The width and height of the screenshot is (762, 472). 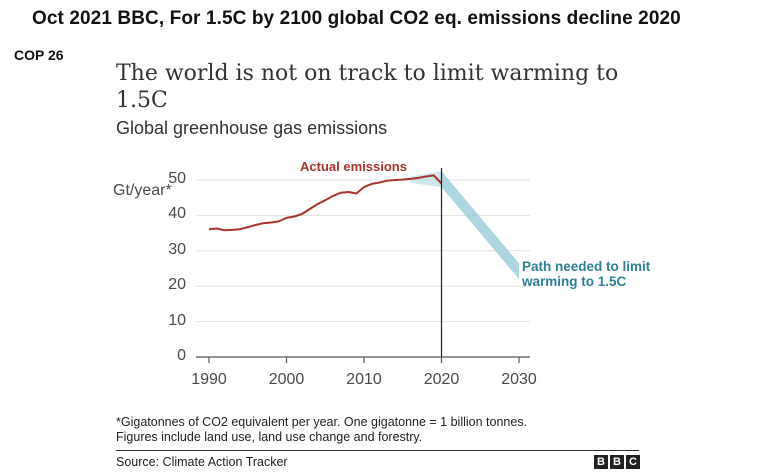 What do you see at coordinates (363, 251) in the screenshot?
I see `gridlines` at bounding box center [363, 251].